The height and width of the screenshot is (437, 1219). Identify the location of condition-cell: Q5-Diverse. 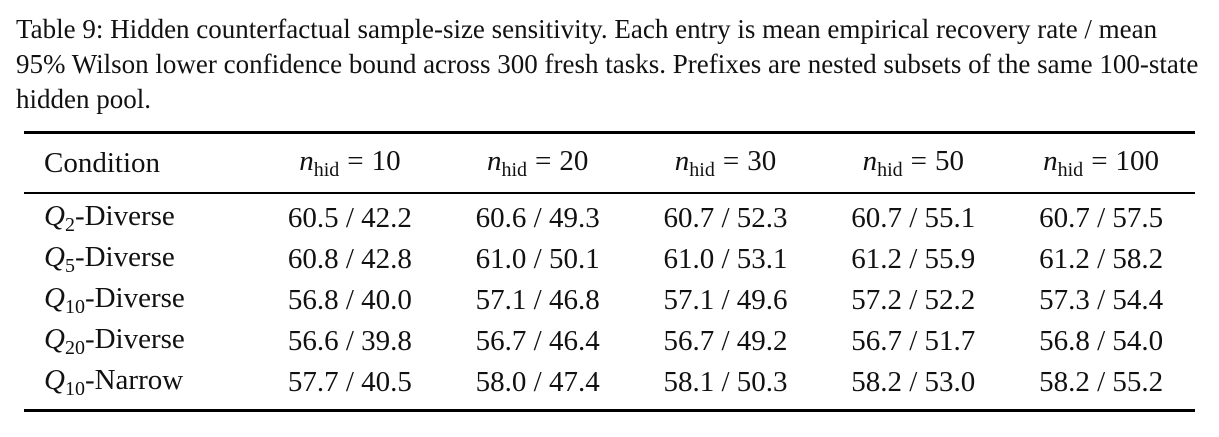
(140, 259).